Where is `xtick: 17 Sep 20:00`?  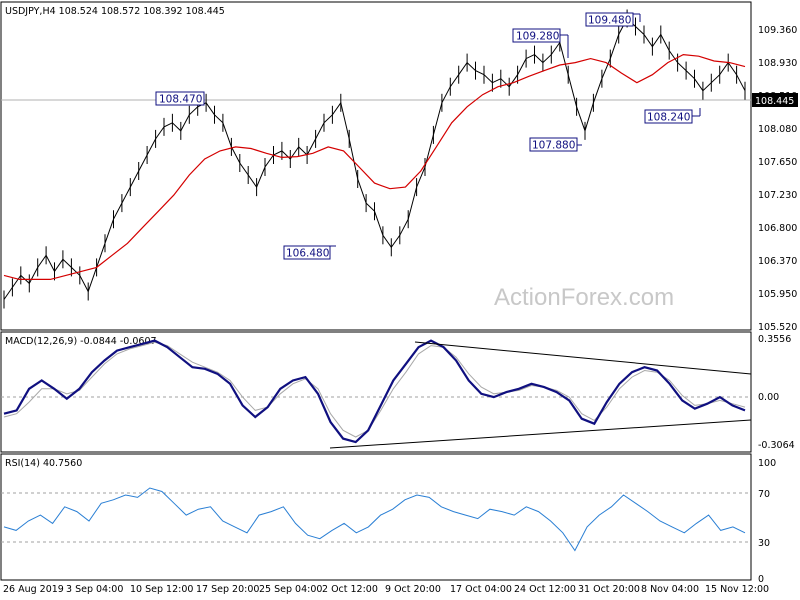 xtick: 17 Sep 20:00 is located at coordinates (227, 589).